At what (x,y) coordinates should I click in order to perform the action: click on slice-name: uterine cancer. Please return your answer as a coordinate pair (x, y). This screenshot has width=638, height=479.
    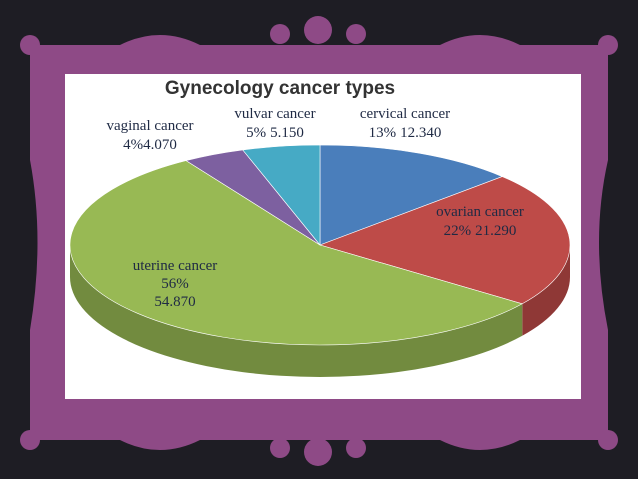
    Looking at the image, I should click on (175, 266).